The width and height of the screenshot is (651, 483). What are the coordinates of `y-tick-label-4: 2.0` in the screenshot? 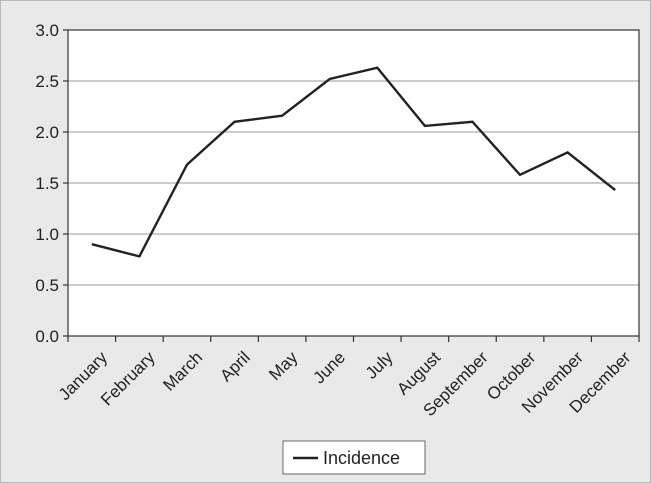 It's located at (47, 132).